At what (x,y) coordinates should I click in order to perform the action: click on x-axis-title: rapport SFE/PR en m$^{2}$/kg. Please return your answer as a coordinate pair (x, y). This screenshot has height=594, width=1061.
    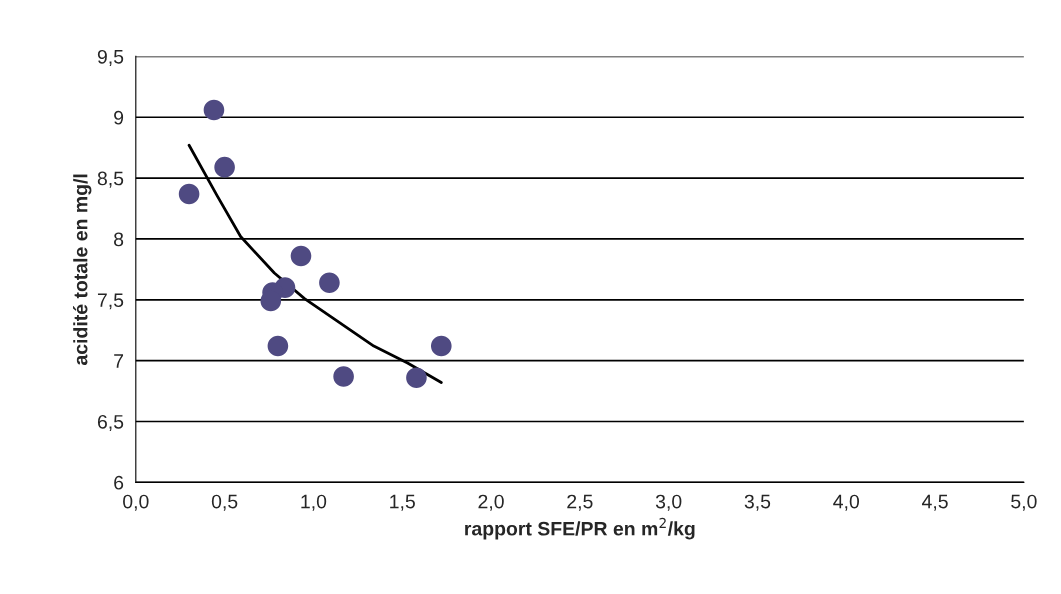
    Looking at the image, I should click on (580, 528).